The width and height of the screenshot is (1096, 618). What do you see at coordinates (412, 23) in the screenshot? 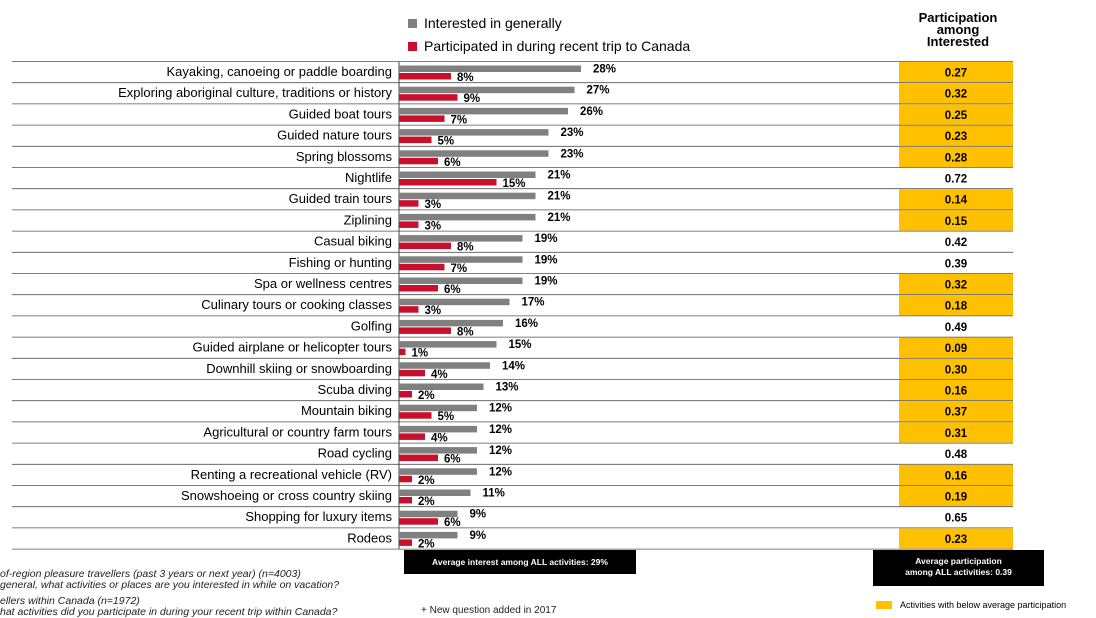
I see `legend-interested-swatch` at bounding box center [412, 23].